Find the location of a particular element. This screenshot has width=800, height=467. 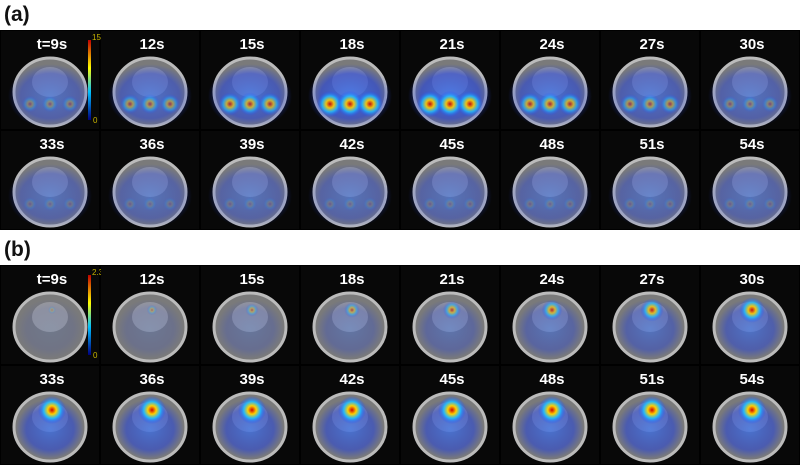

frame-label: 12s is located at coordinates (151, 279).